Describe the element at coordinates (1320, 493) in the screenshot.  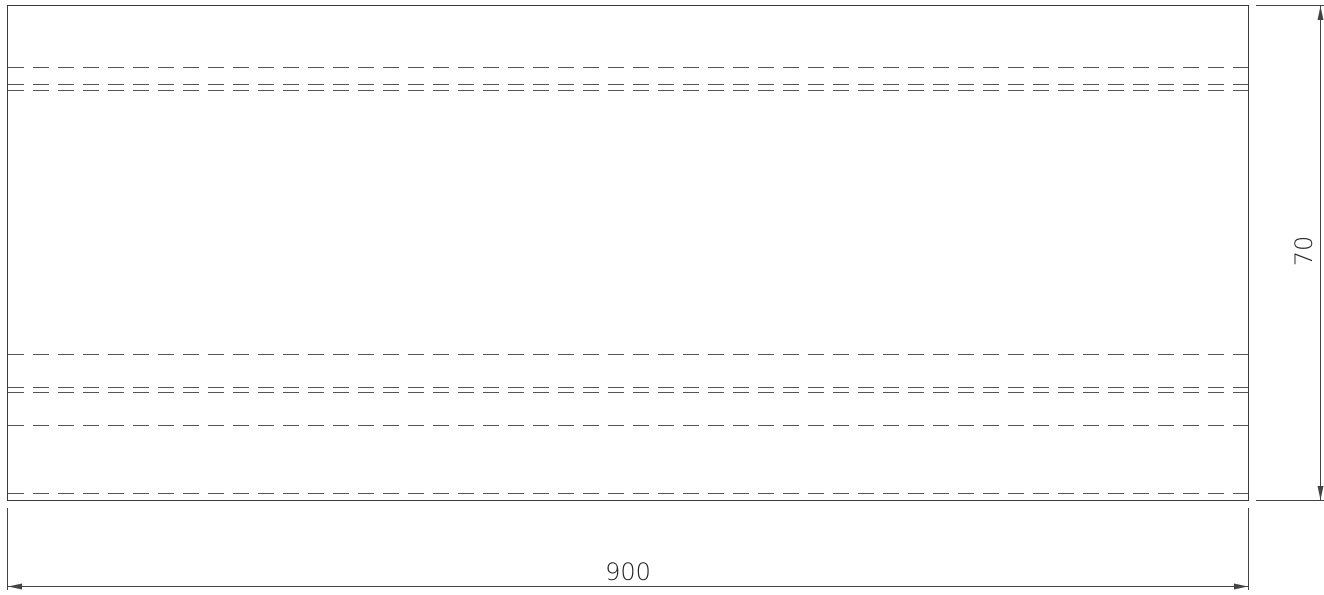
I see `height-arrow-bottom` at that location.